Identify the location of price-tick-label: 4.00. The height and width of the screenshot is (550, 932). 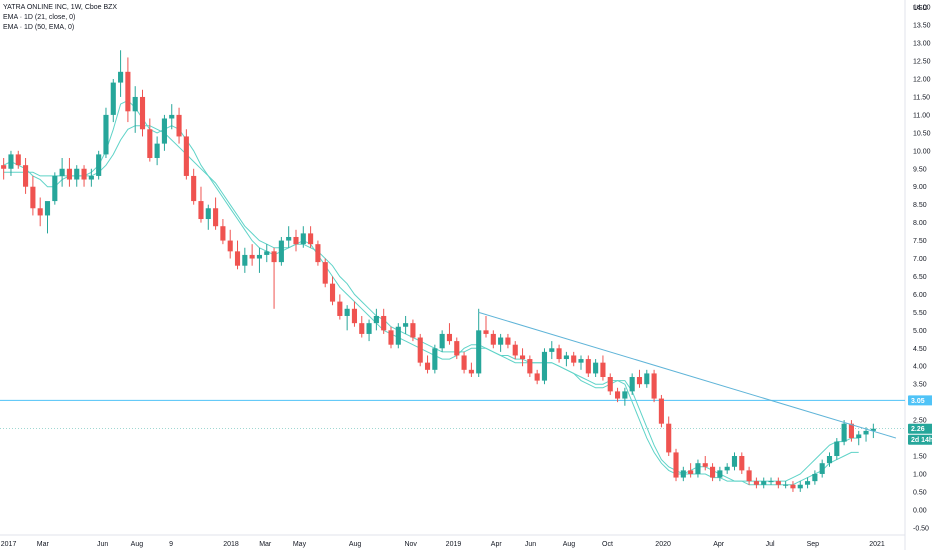
(920, 367).